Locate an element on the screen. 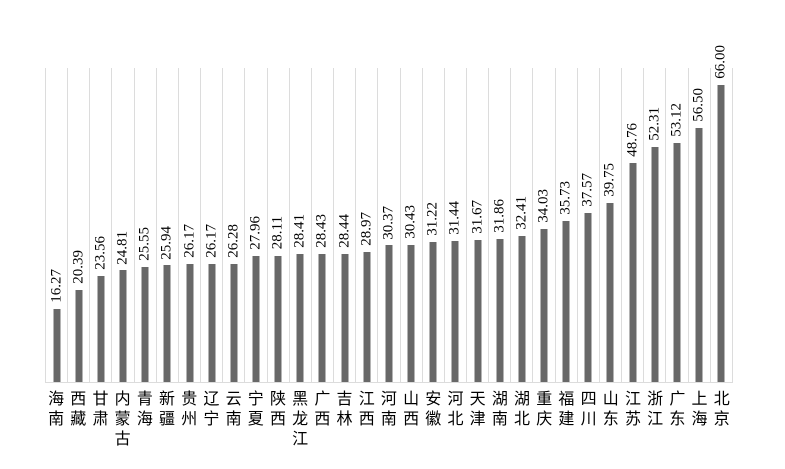 This screenshot has height=469, width=785. x-axis-label: 四 川 is located at coordinates (588, 409).